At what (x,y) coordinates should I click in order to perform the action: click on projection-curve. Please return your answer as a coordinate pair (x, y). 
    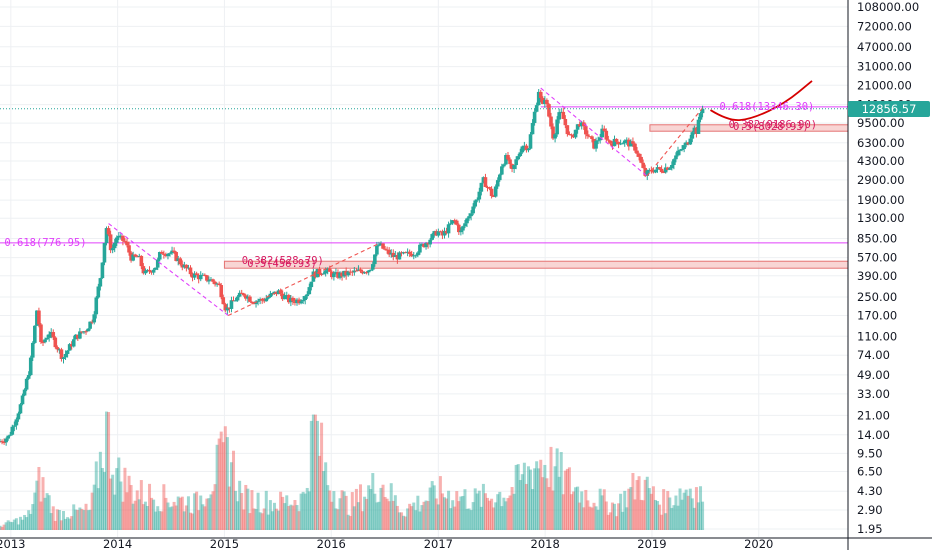
    Looking at the image, I should click on (761, 101).